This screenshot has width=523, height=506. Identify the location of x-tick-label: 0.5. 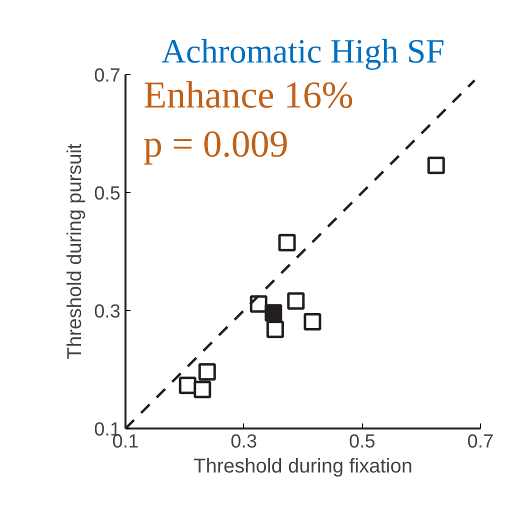
(362, 442).